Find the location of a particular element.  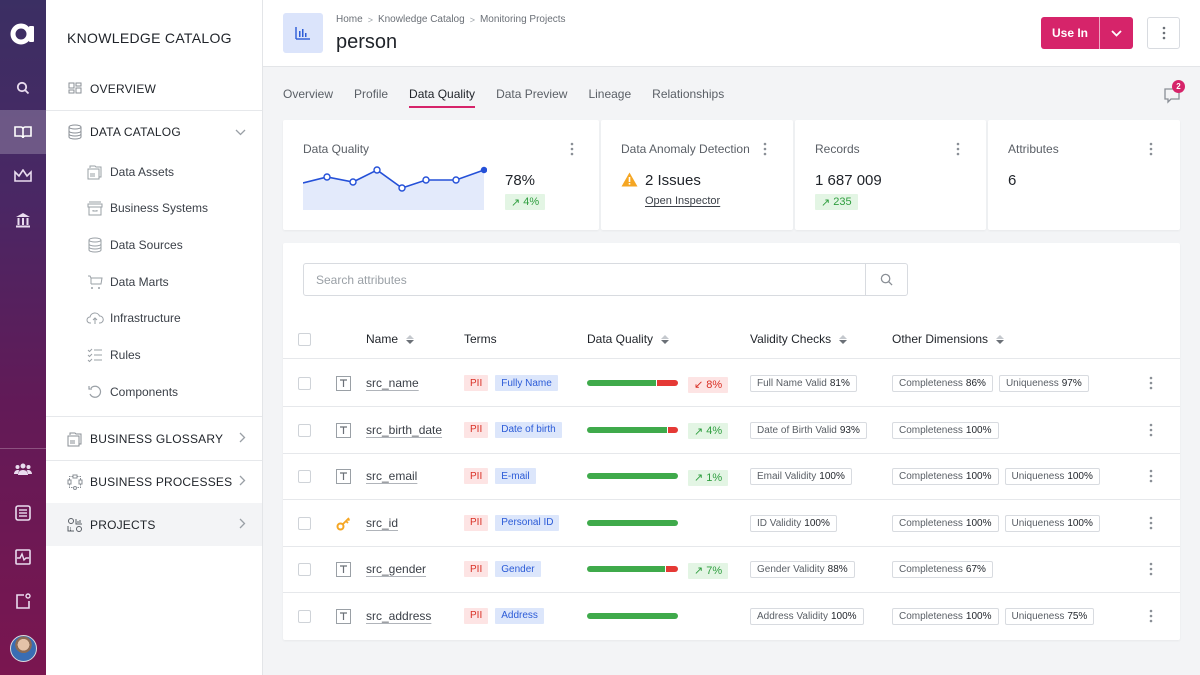

attribute-name-link: src_birth_date is located at coordinates (404, 429).